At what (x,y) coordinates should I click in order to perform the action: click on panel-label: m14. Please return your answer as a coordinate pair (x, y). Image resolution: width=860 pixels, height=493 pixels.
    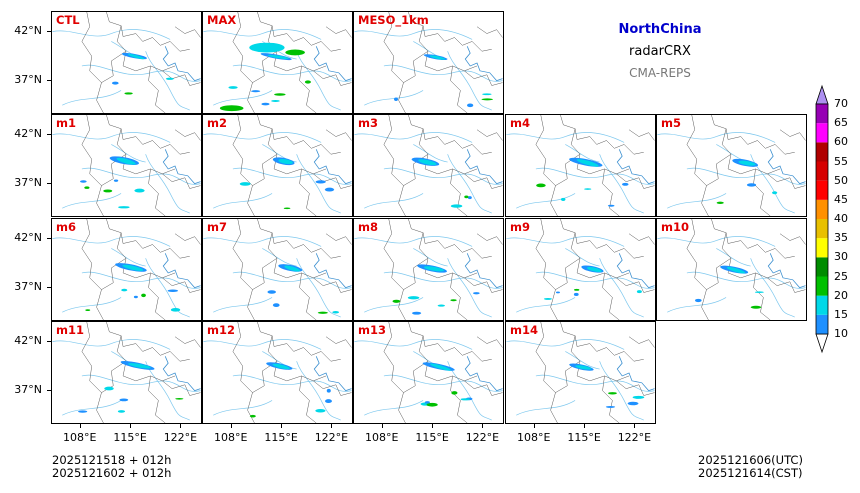
    Looking at the image, I should click on (524, 330).